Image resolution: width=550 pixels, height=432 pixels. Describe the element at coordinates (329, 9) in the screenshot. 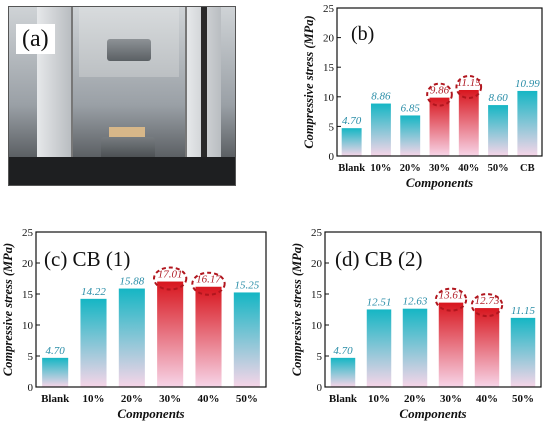

I see `ytick-label-b-5: 25` at that location.